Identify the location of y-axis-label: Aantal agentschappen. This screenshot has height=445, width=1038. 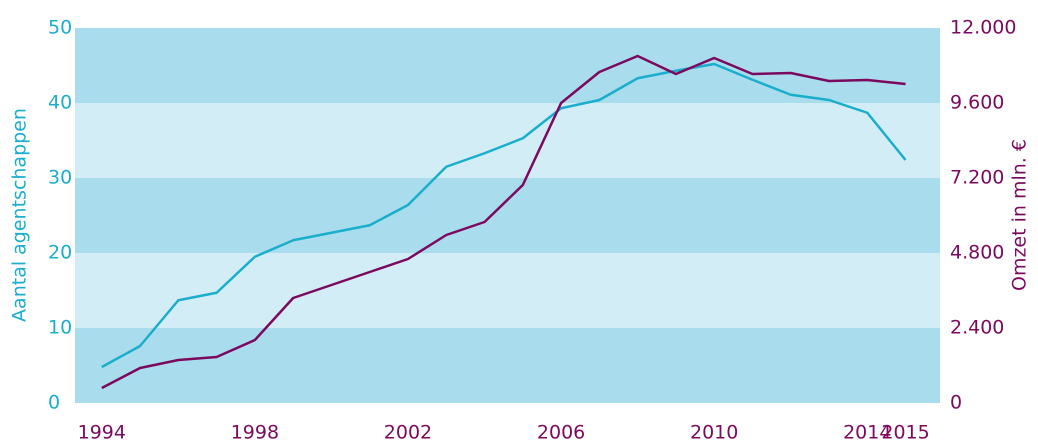
(20, 215).